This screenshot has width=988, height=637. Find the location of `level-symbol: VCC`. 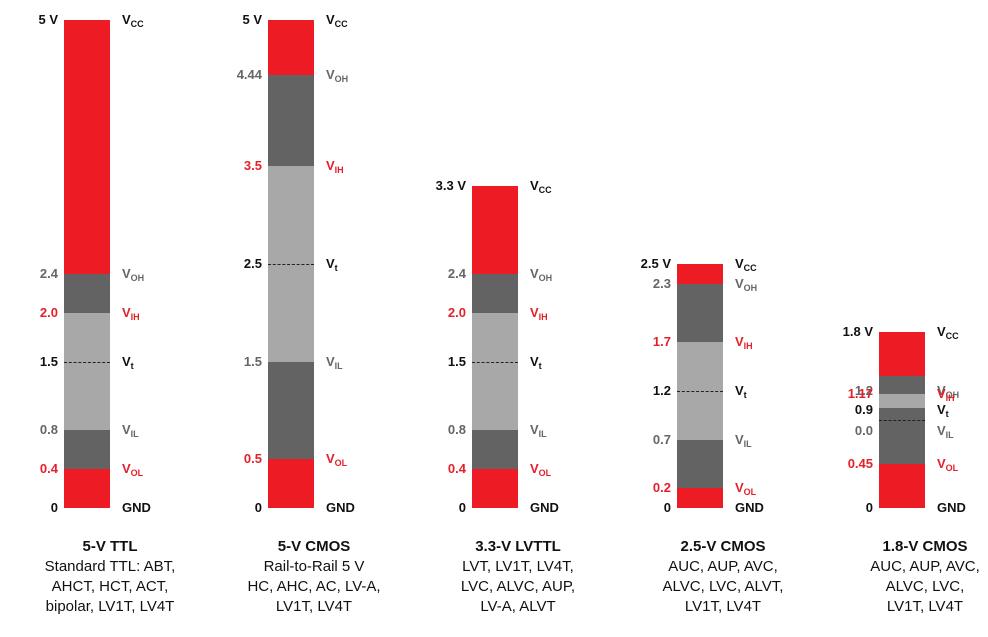

level-symbol: VCC is located at coordinates (948, 334).